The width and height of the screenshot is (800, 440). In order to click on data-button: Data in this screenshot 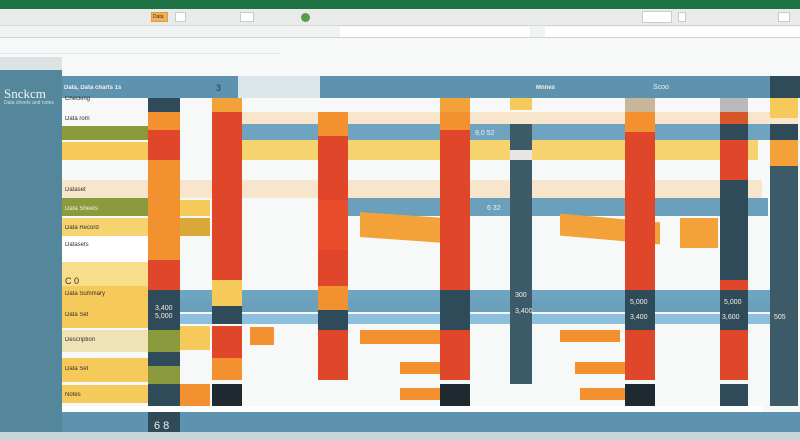, I will do `click(159, 17)`.